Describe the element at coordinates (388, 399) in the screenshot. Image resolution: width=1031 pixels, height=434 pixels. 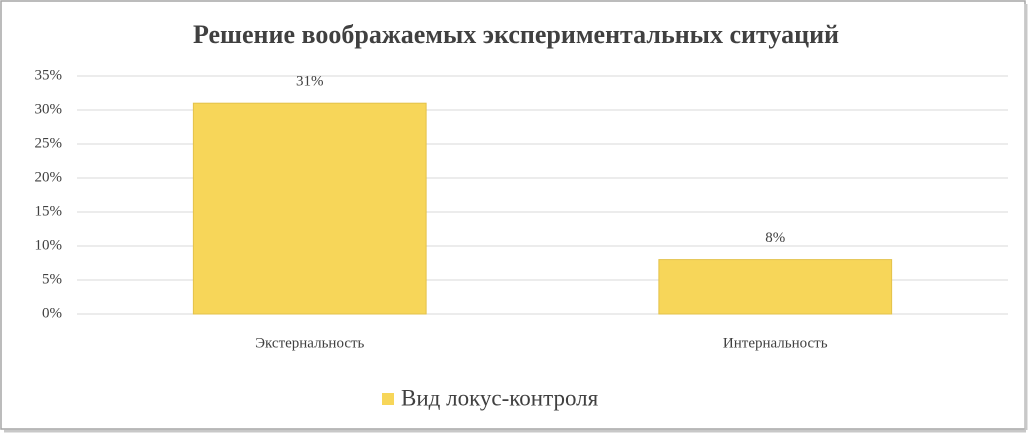
I see `legend-swatch` at that location.